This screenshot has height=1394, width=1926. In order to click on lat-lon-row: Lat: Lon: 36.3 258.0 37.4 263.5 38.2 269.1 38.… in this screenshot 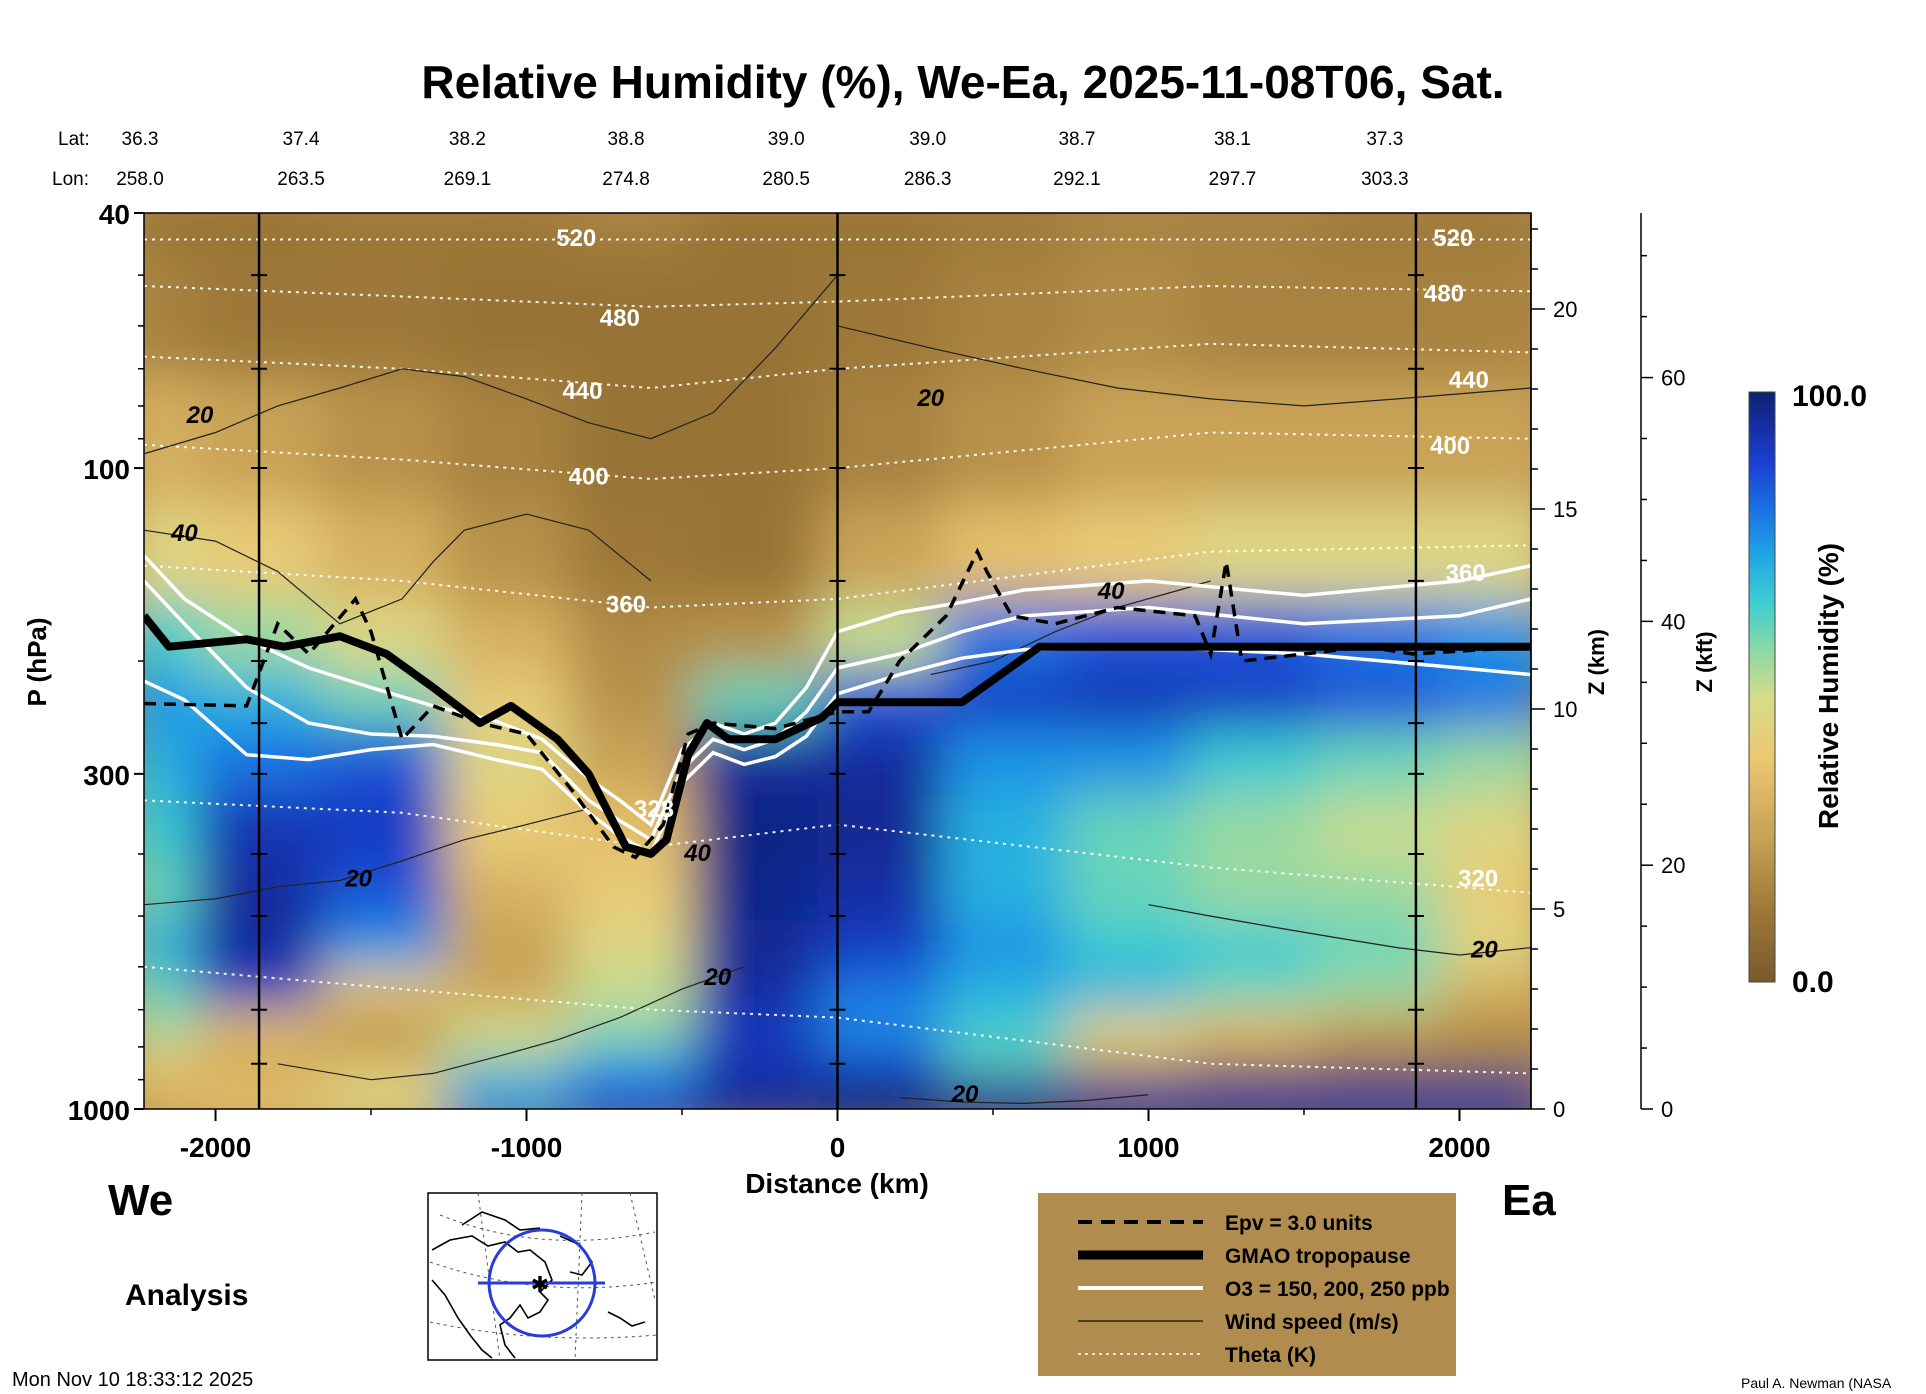, I will do `click(730, 159)`.